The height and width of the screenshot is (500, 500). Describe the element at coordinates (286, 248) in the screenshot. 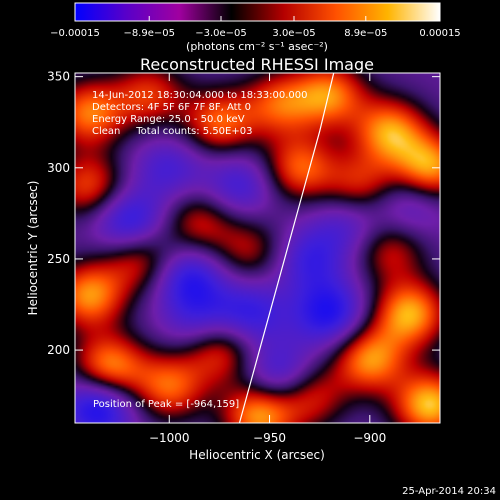

I see `solar-limb-line` at that location.